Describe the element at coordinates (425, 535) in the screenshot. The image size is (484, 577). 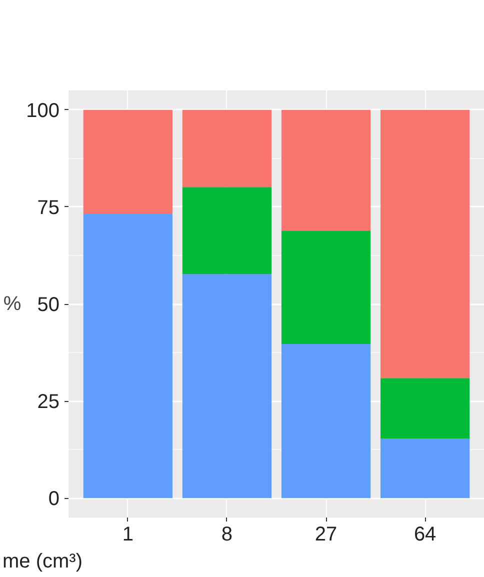
I see `x-tick-label: 64` at that location.